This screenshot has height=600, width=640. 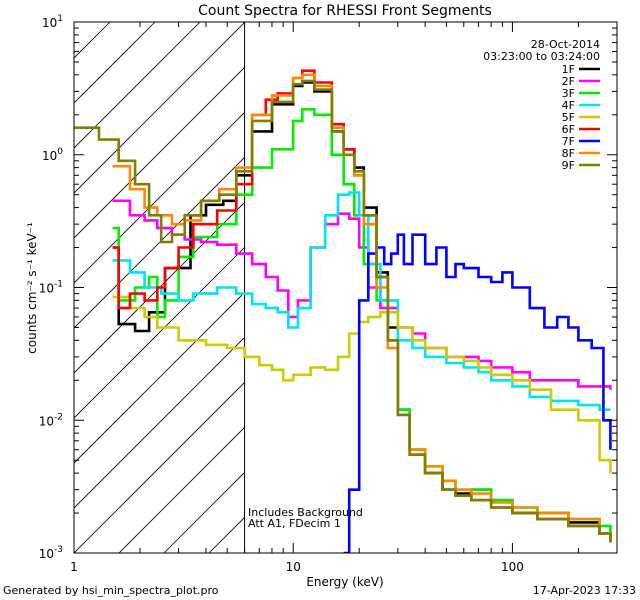 What do you see at coordinates (568, 81) in the screenshot?
I see `legend-label-2F: 2F` at bounding box center [568, 81].